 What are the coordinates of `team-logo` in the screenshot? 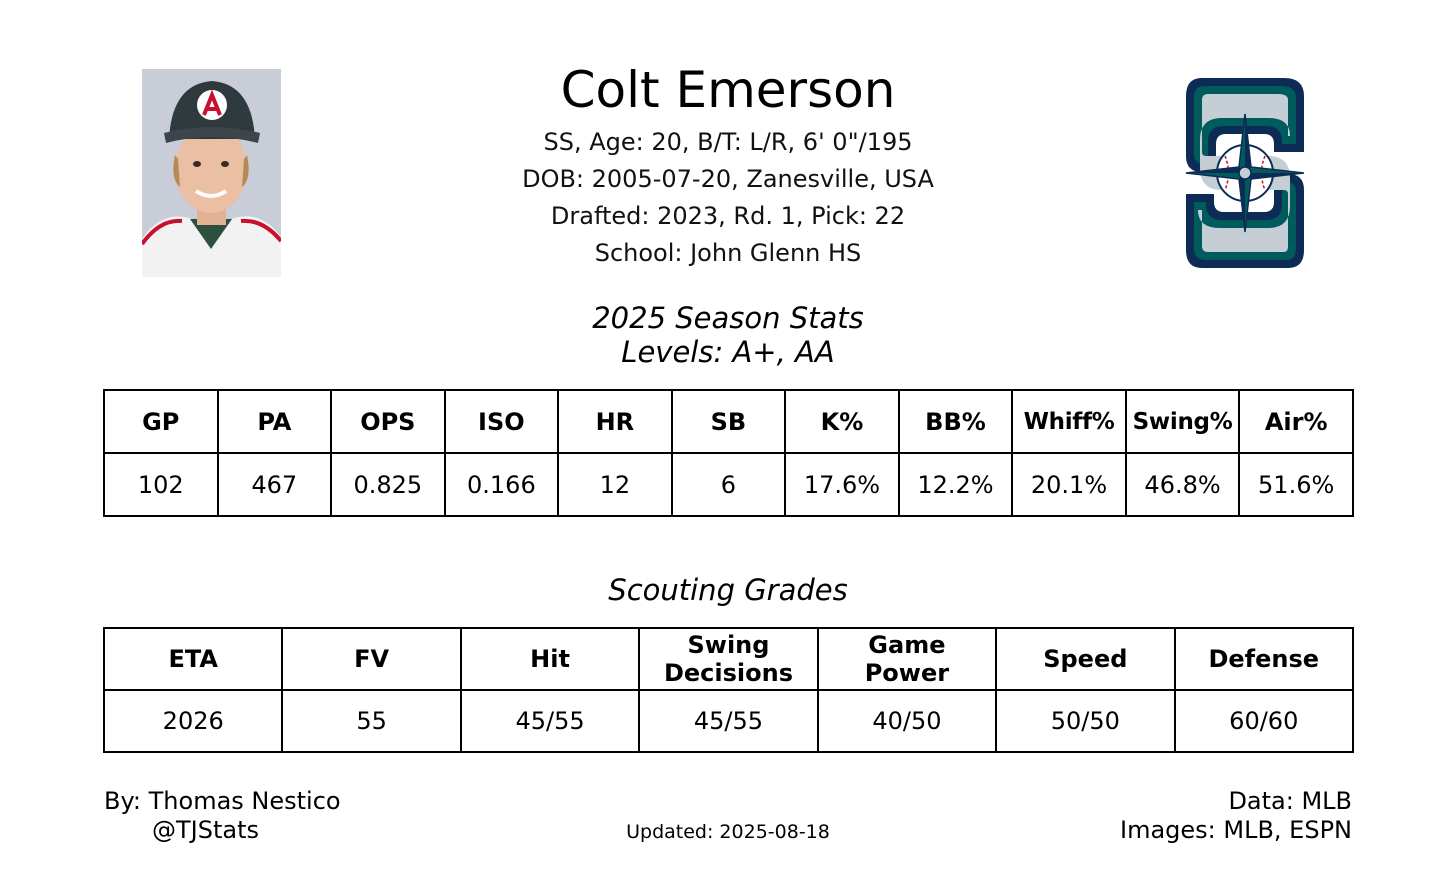 It's located at (1245, 173).